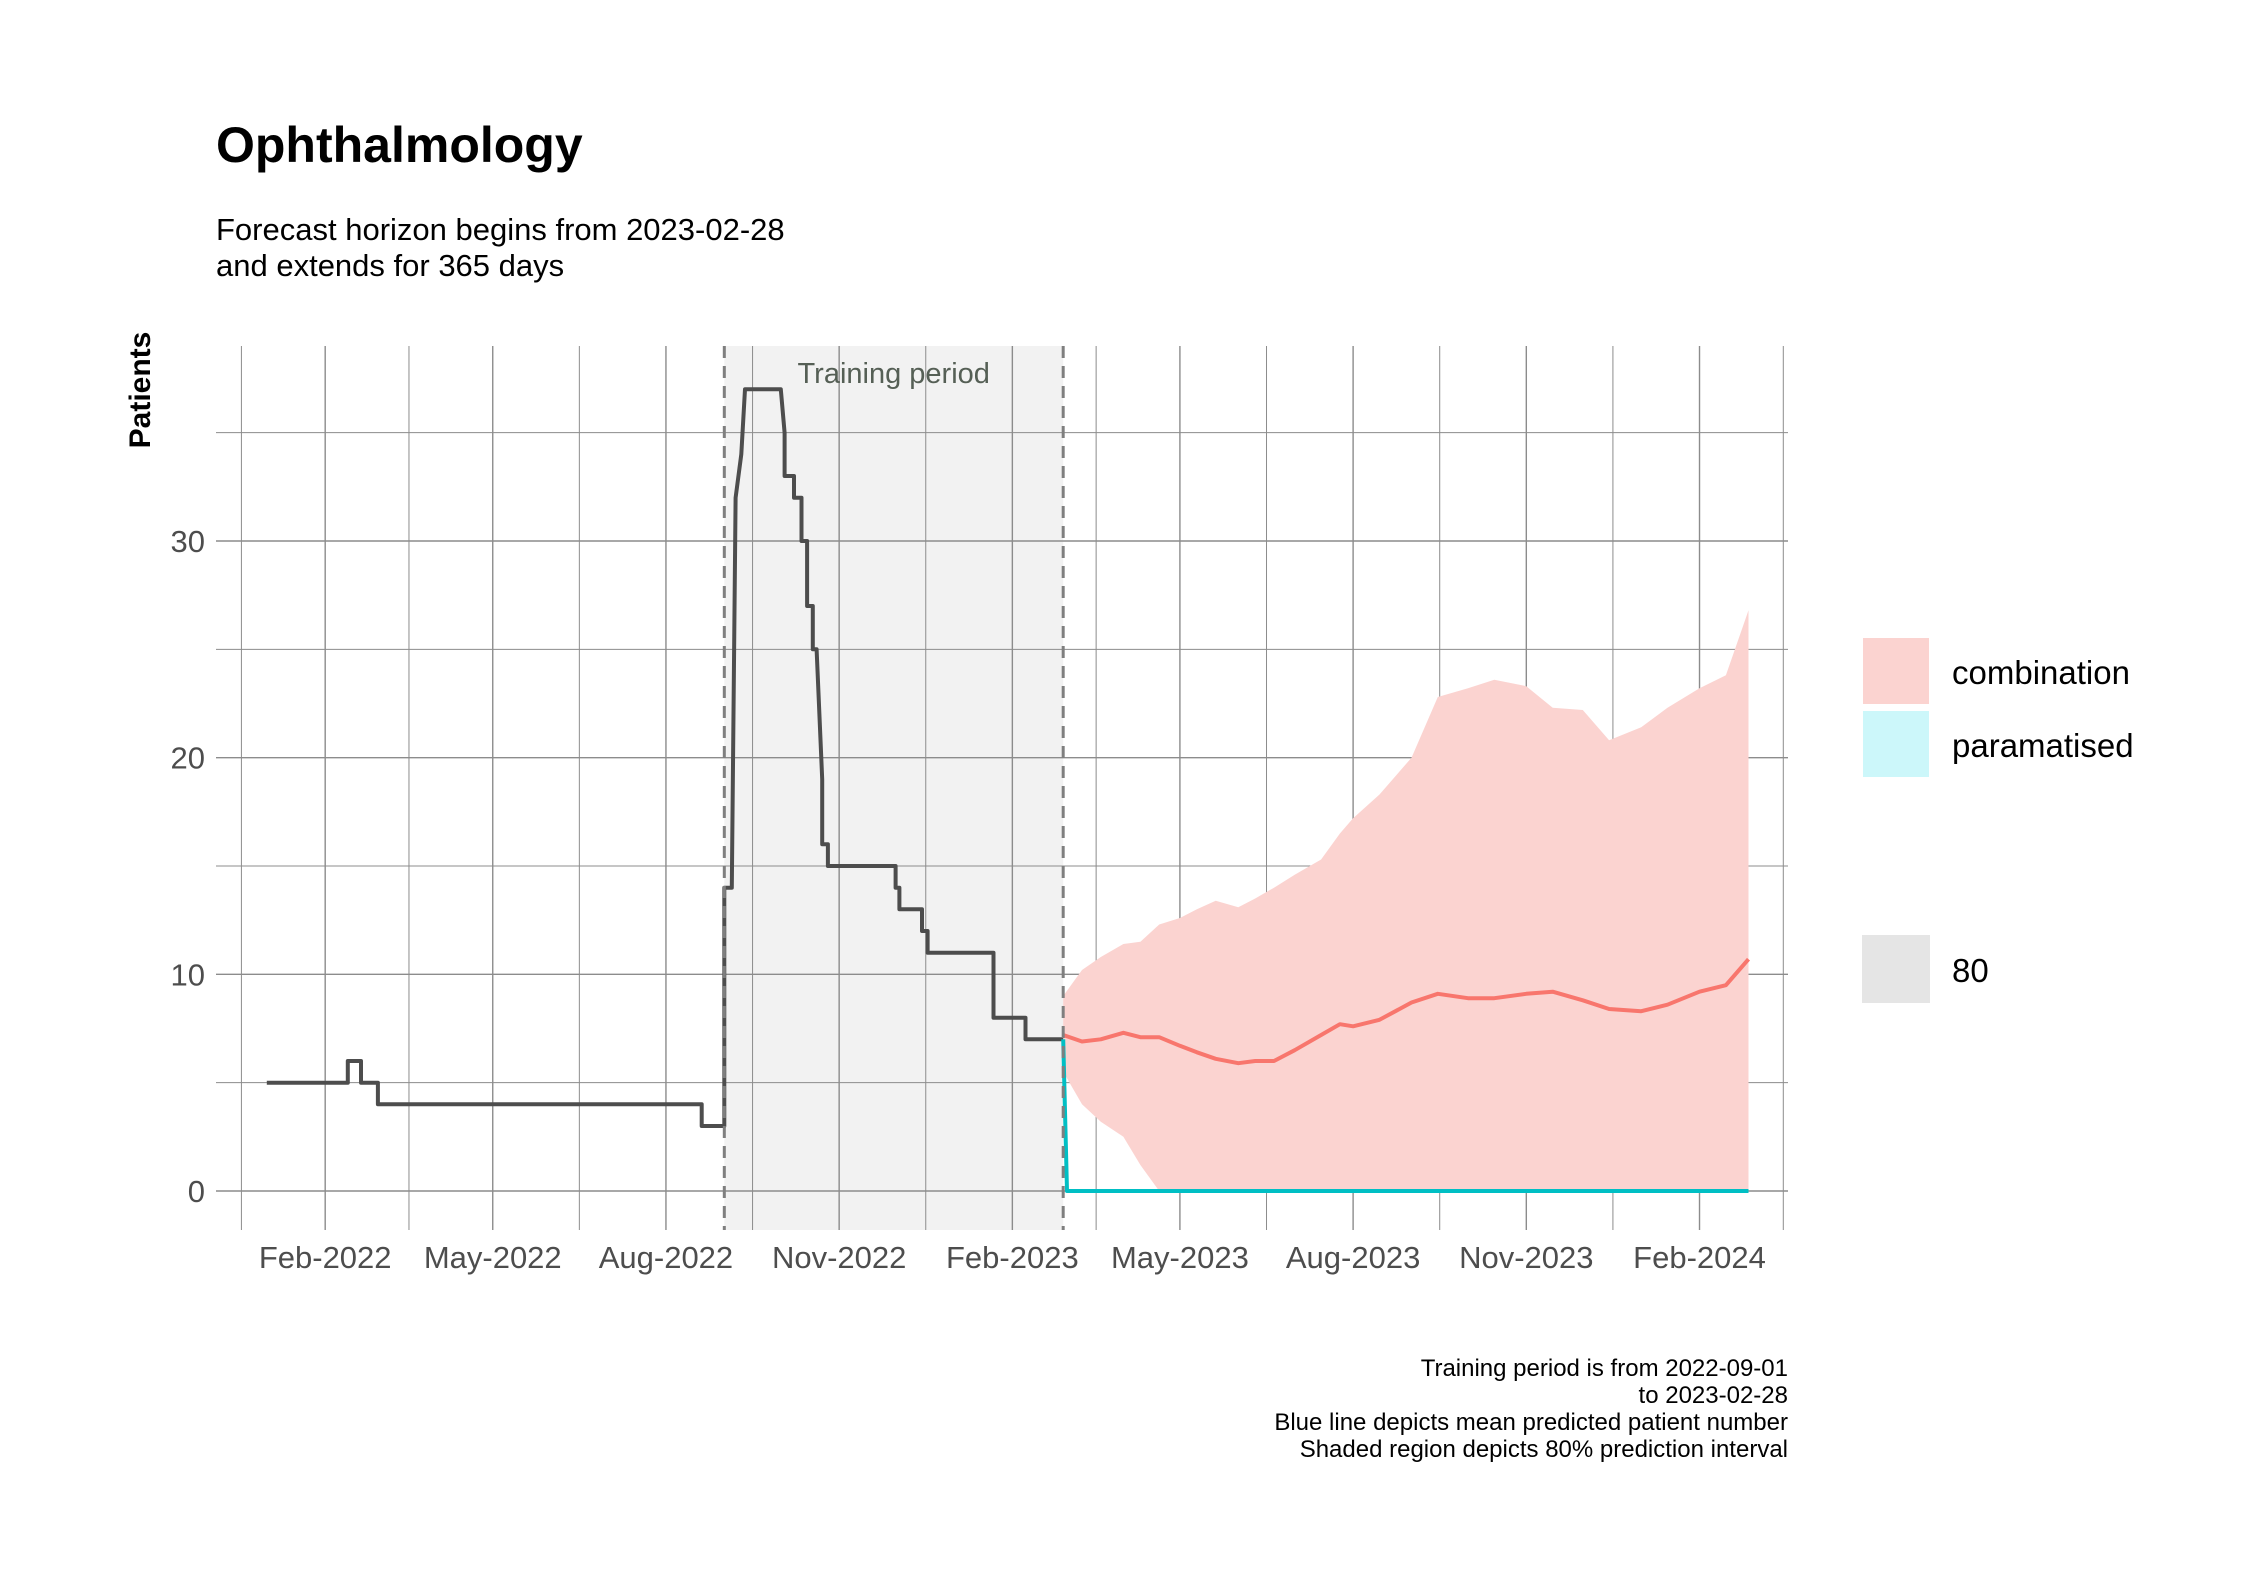  Describe the element at coordinates (1604, 1368) in the screenshot. I see `caption-line-1: Training period is from 2022-09-01` at that location.